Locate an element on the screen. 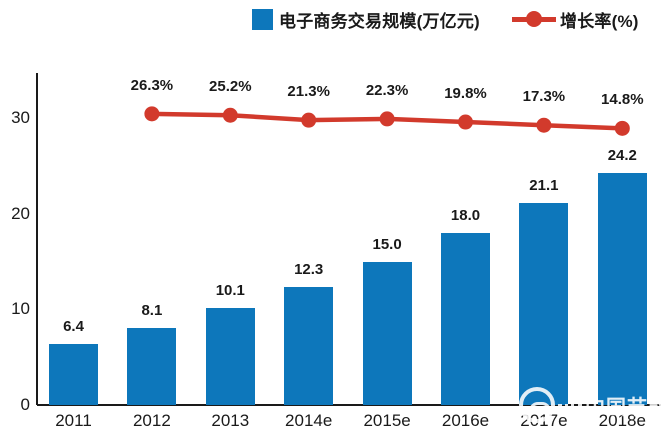 The image size is (663, 444). watermark-logo-icon is located at coordinates (537, 405).